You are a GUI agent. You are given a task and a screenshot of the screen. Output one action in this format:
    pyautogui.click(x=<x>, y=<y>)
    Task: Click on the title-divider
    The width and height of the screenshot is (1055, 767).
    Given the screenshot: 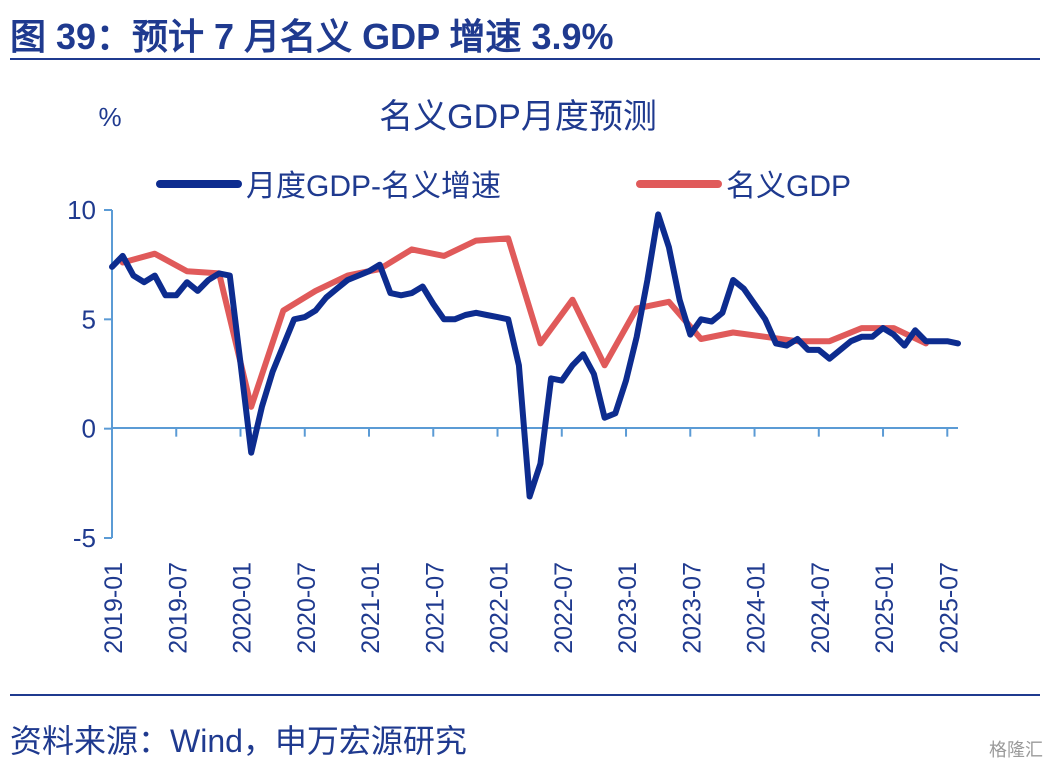 What is the action you would take?
    pyautogui.click(x=525, y=59)
    